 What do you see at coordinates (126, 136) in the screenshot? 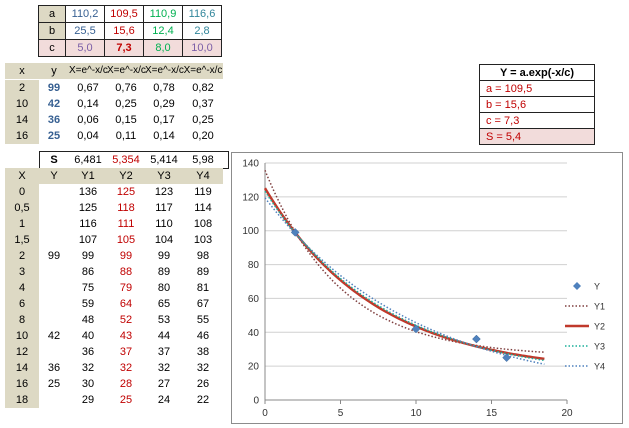
I see `xy-cell-r3-c3: 0,11` at bounding box center [126, 136].